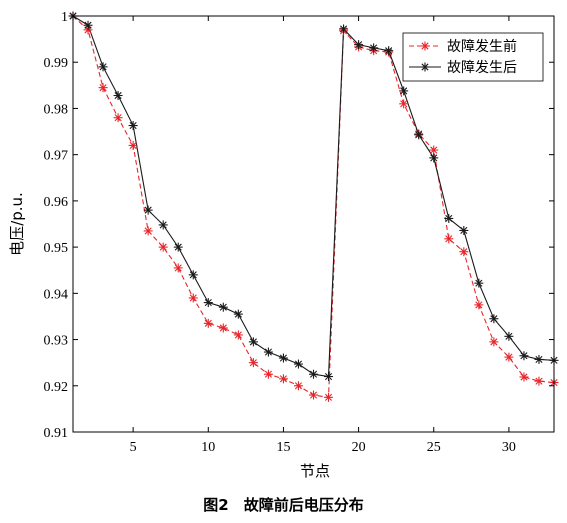 Image resolution: width=567 pixels, height=523 pixels. I want to click on y-tick-label: 0.92, so click(56, 387).